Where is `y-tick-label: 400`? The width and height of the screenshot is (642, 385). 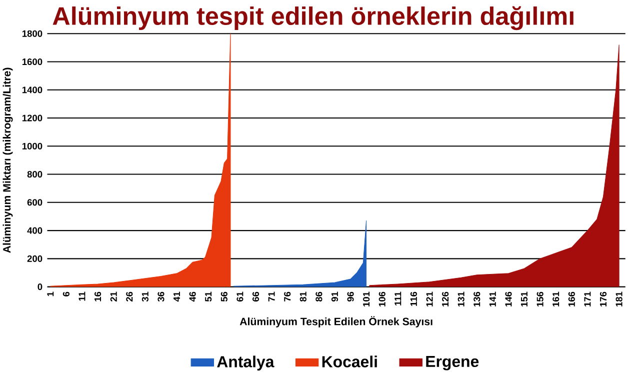
y-tick-label: 400 is located at coordinates (34, 230).